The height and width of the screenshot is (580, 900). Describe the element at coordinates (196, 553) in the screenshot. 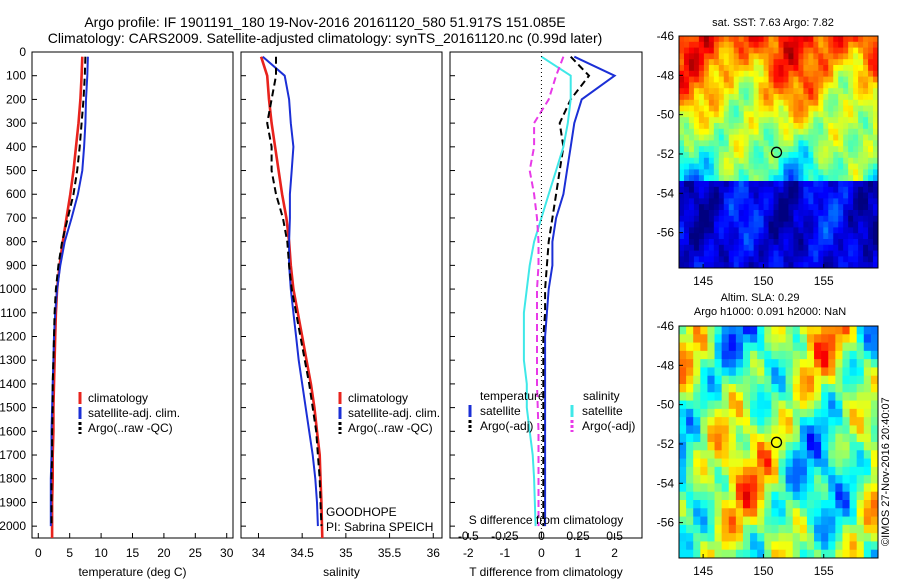

I see `temperature-xtick-label-5: 25` at that location.